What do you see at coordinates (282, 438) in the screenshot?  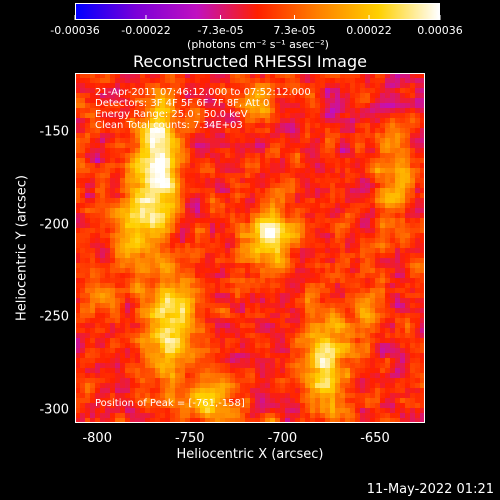 I see `x-tick-label: -700` at bounding box center [282, 438].